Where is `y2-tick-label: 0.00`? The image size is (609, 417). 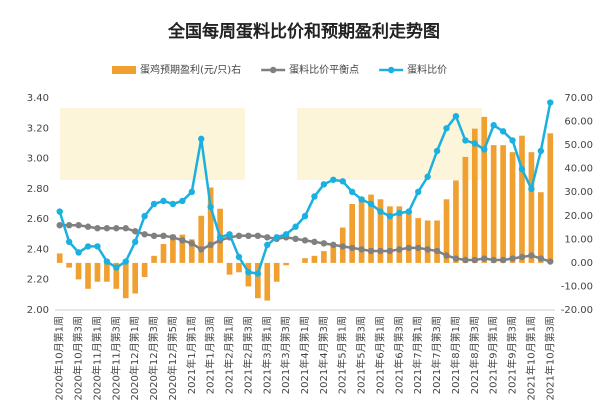 y2-tick-label: 0.00 is located at coordinates (582, 263).